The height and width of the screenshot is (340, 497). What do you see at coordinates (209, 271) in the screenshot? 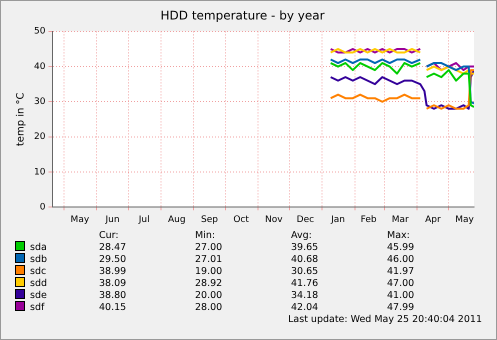
I see `text: 19.00` at bounding box center [209, 271].